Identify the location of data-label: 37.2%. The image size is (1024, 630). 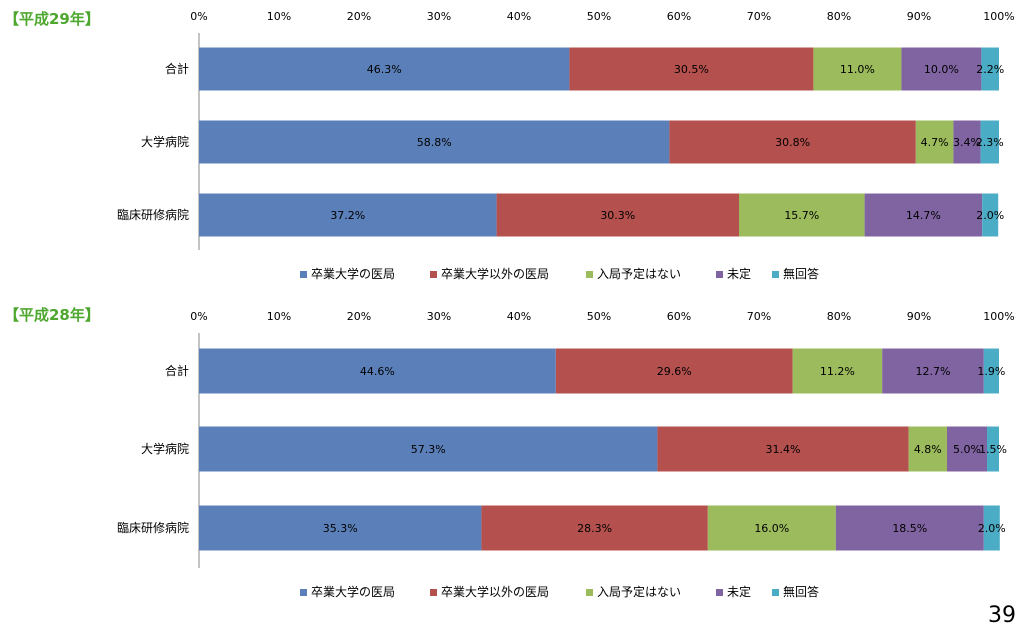
(347, 215).